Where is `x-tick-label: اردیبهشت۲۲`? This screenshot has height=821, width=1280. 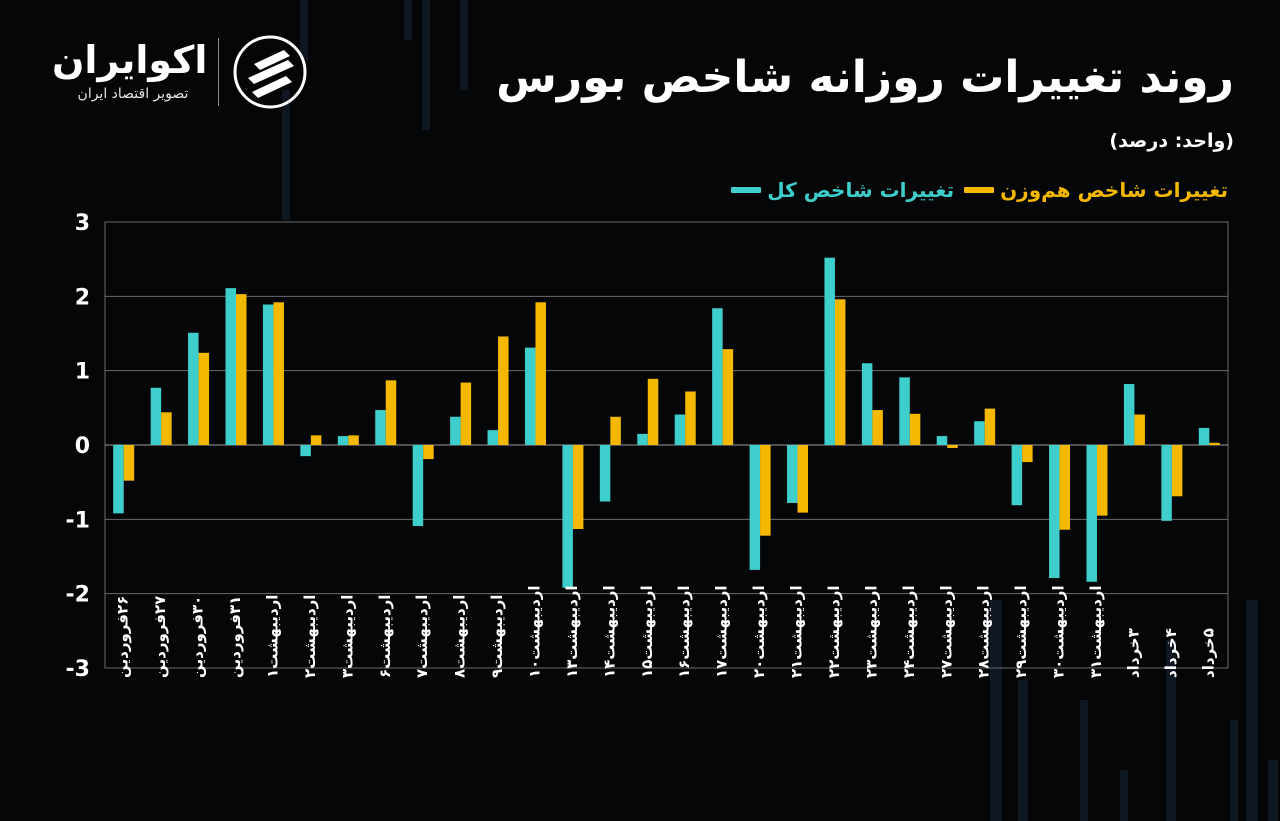 x-tick-label: اردیبهشت۲۲ is located at coordinates (834, 631).